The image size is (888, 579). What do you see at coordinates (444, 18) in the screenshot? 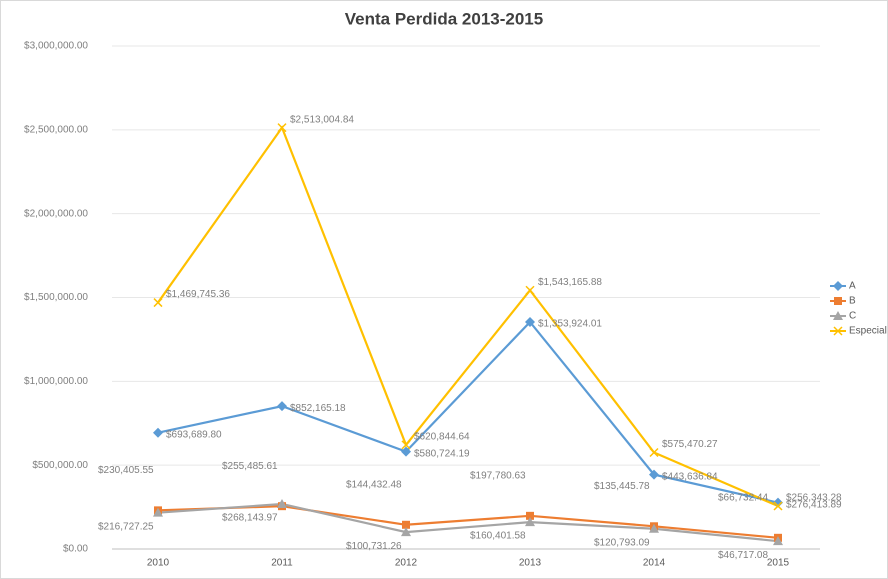
I see `chart-title: Venta Perdida 2013-2015` at bounding box center [444, 18].